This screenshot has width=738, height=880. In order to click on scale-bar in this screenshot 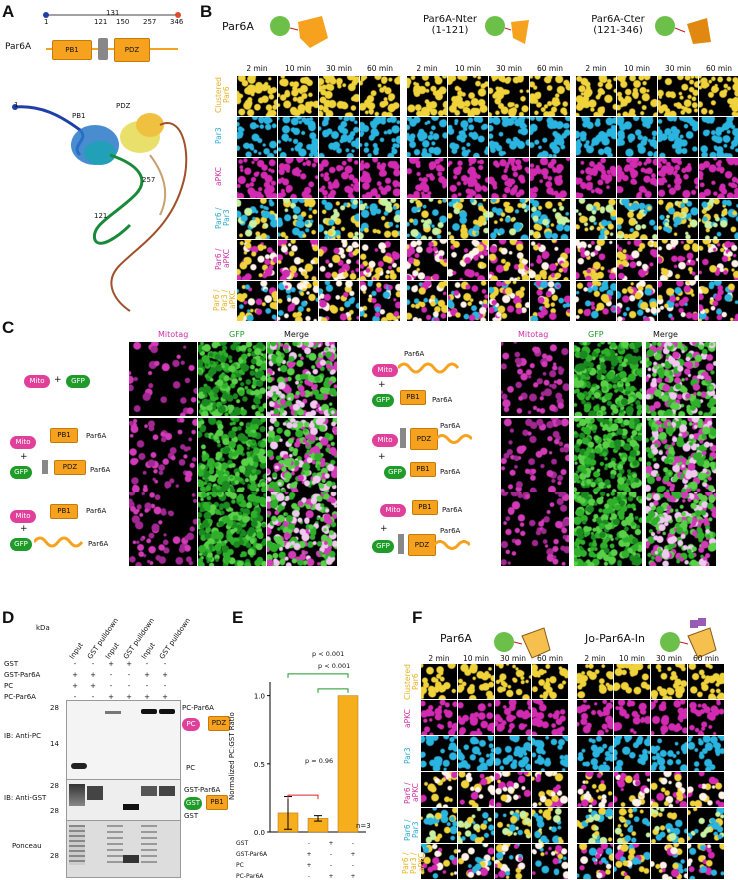, I will do `click(305, 569)`.